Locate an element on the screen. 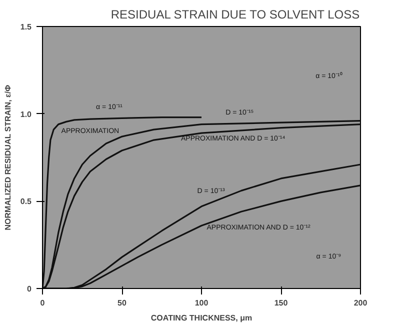  y-tick-label: 0.5 is located at coordinates (26, 201).